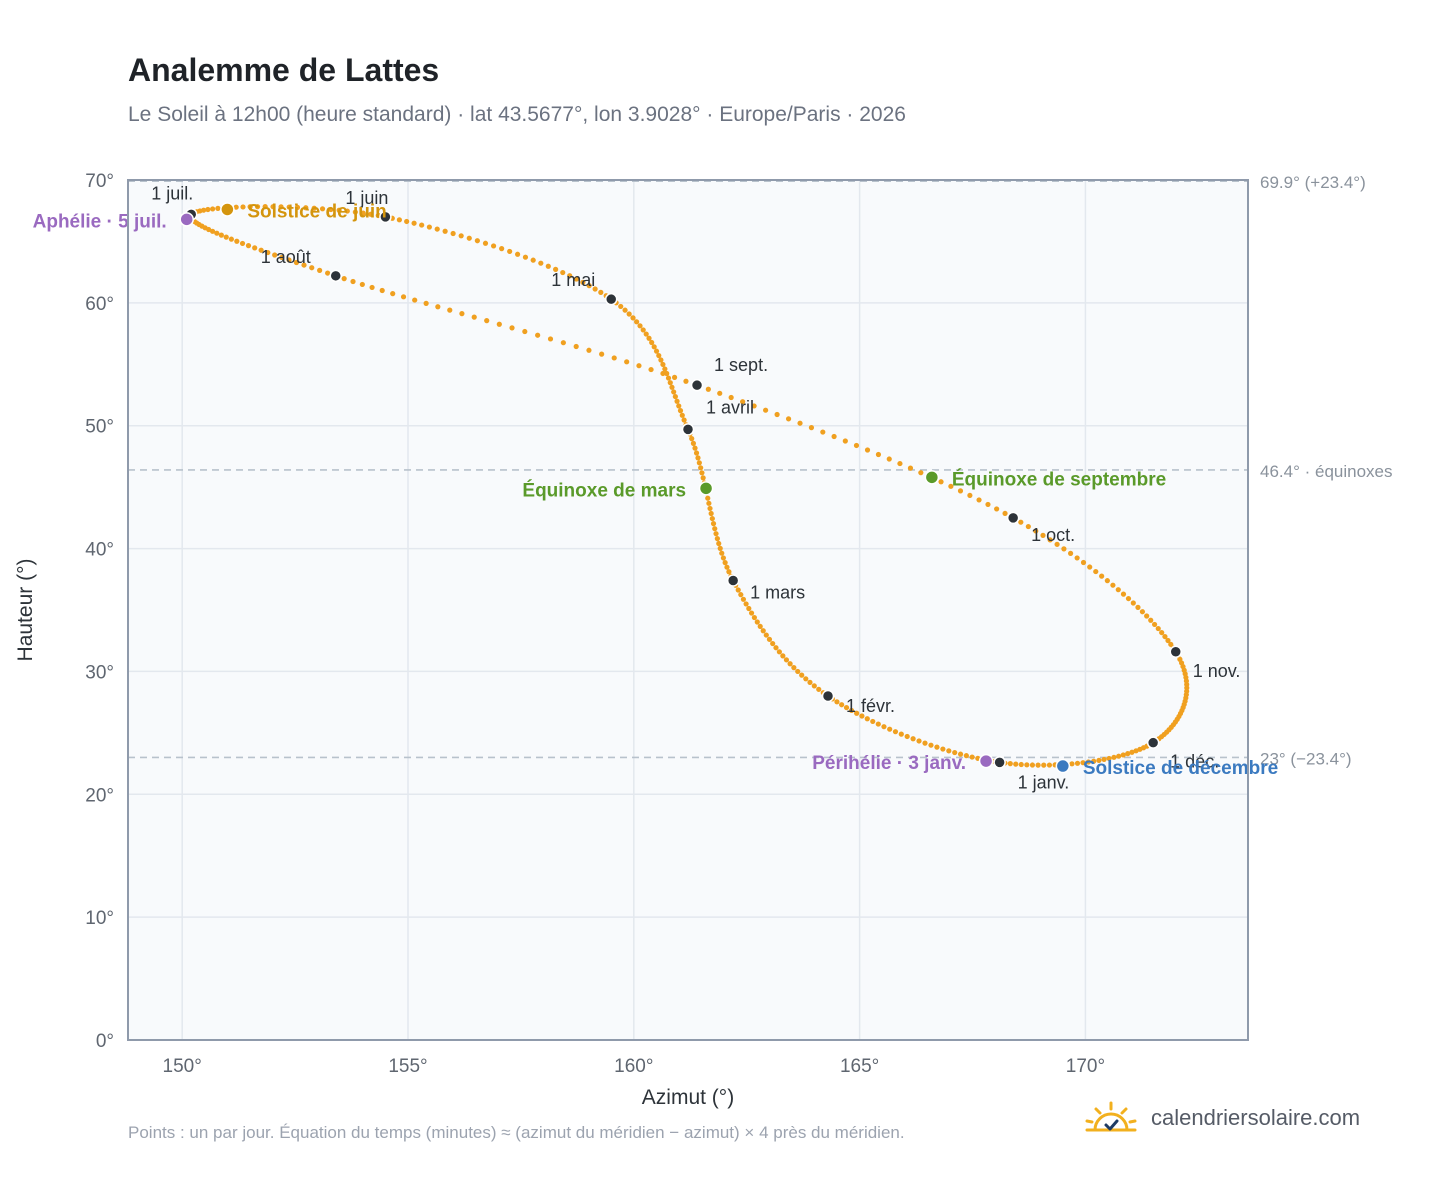  Describe the element at coordinates (407, 1066) in the screenshot. I see `x-tick-label: 155°` at that location.